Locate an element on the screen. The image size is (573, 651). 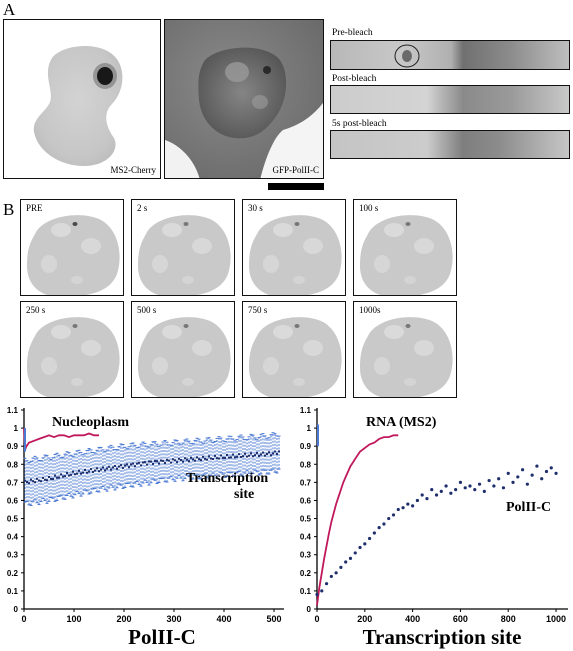
timelapse-frame-label: 500 s is located at coordinates (147, 310).